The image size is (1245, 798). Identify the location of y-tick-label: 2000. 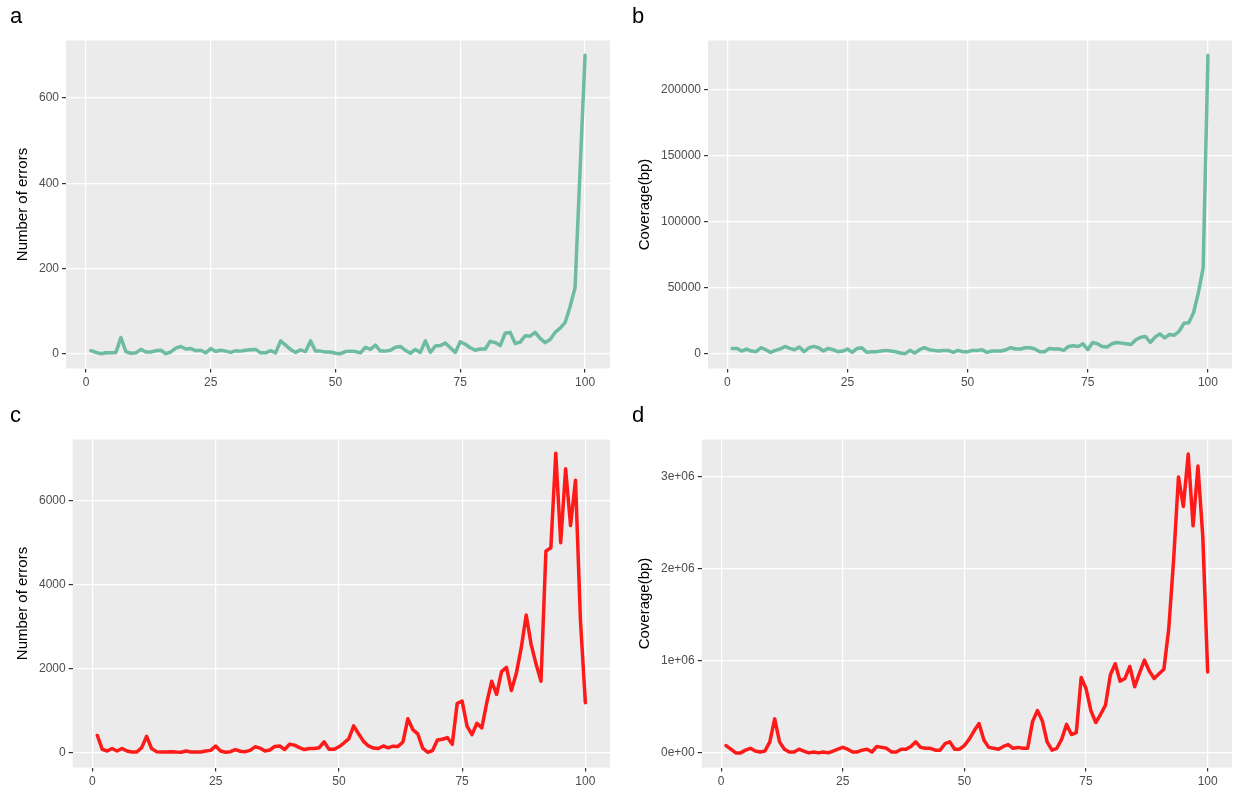
(52, 668).